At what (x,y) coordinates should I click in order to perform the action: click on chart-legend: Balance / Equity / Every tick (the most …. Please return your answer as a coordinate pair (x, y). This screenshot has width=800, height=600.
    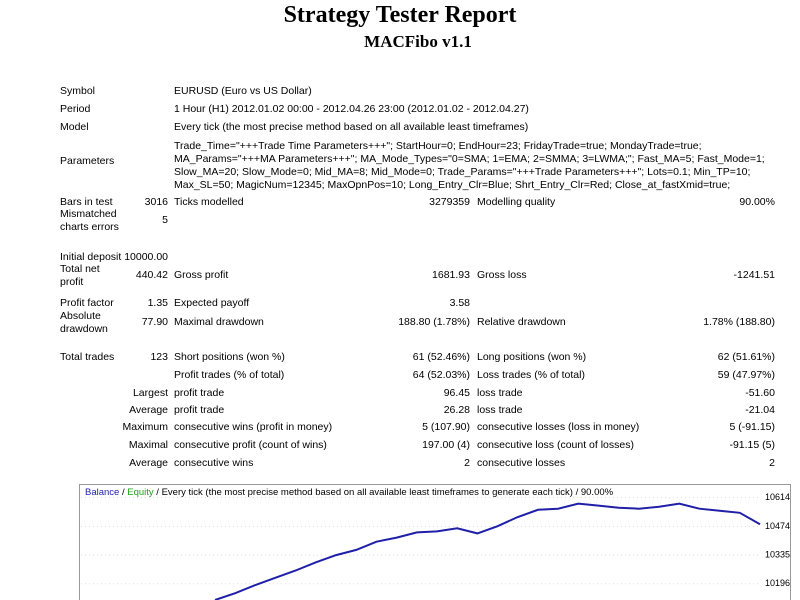
    Looking at the image, I should click on (349, 492).